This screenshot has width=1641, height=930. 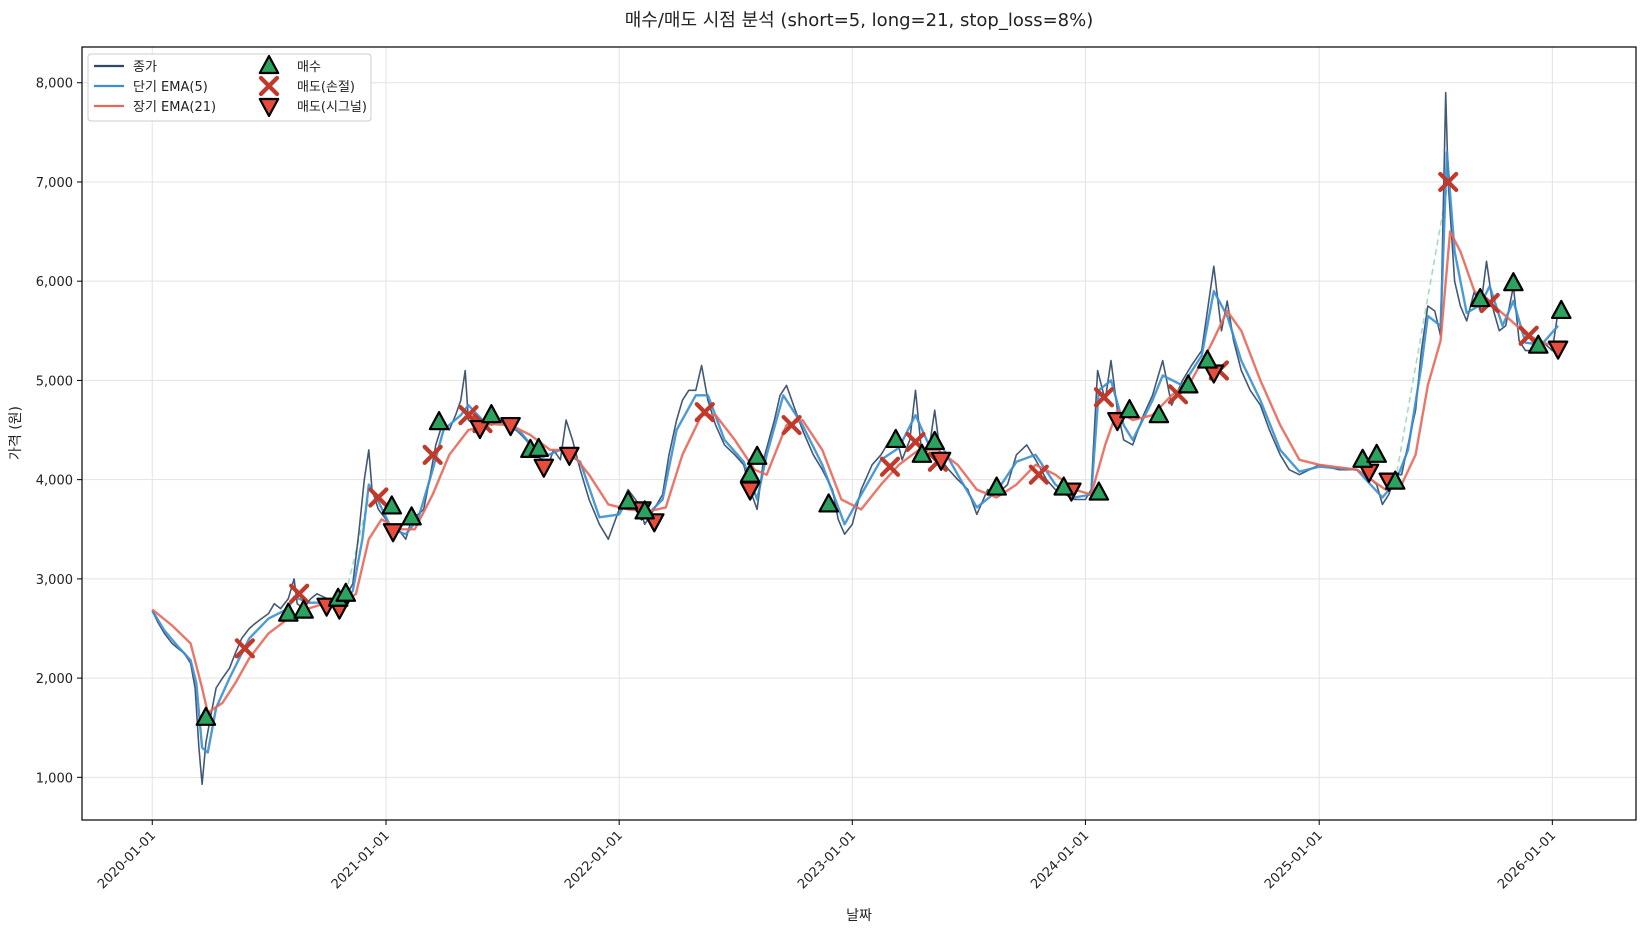 What do you see at coordinates (54, 778) in the screenshot?
I see `y-tick-label: 1,000` at bounding box center [54, 778].